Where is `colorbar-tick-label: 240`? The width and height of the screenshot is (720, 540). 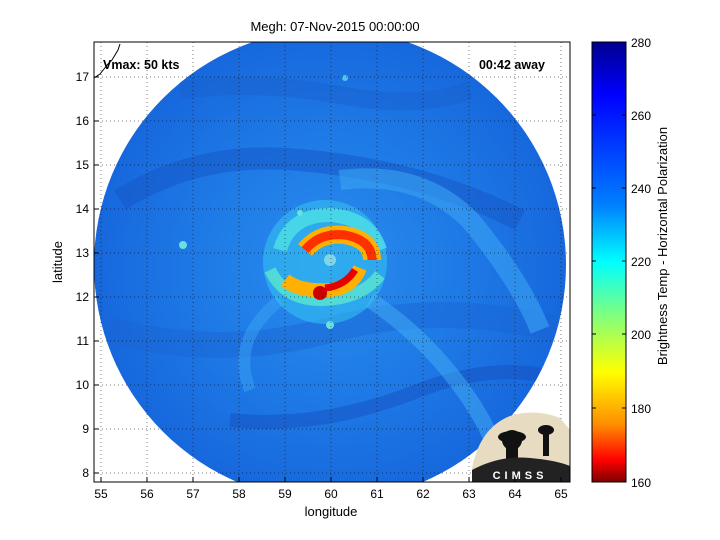
colorbar-tick-label: 240 is located at coordinates (641, 189).